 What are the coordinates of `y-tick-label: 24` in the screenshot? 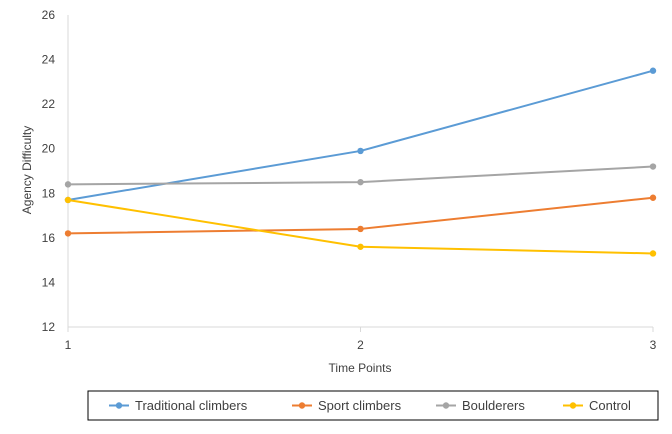 It's located at (49, 60).